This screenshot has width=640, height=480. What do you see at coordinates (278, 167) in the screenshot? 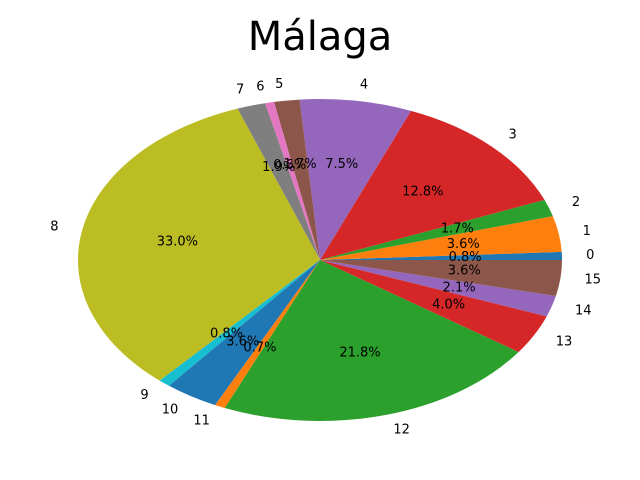
I see `slice-percent-7: 1.9%` at bounding box center [278, 167].